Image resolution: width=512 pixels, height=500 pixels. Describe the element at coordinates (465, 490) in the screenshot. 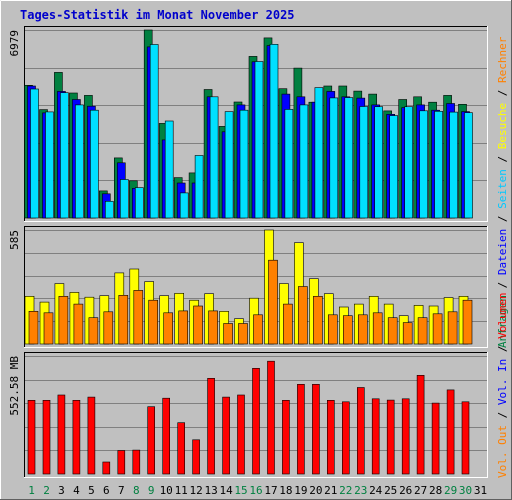

I see `x-tick-label-day-30: 30` at that location.